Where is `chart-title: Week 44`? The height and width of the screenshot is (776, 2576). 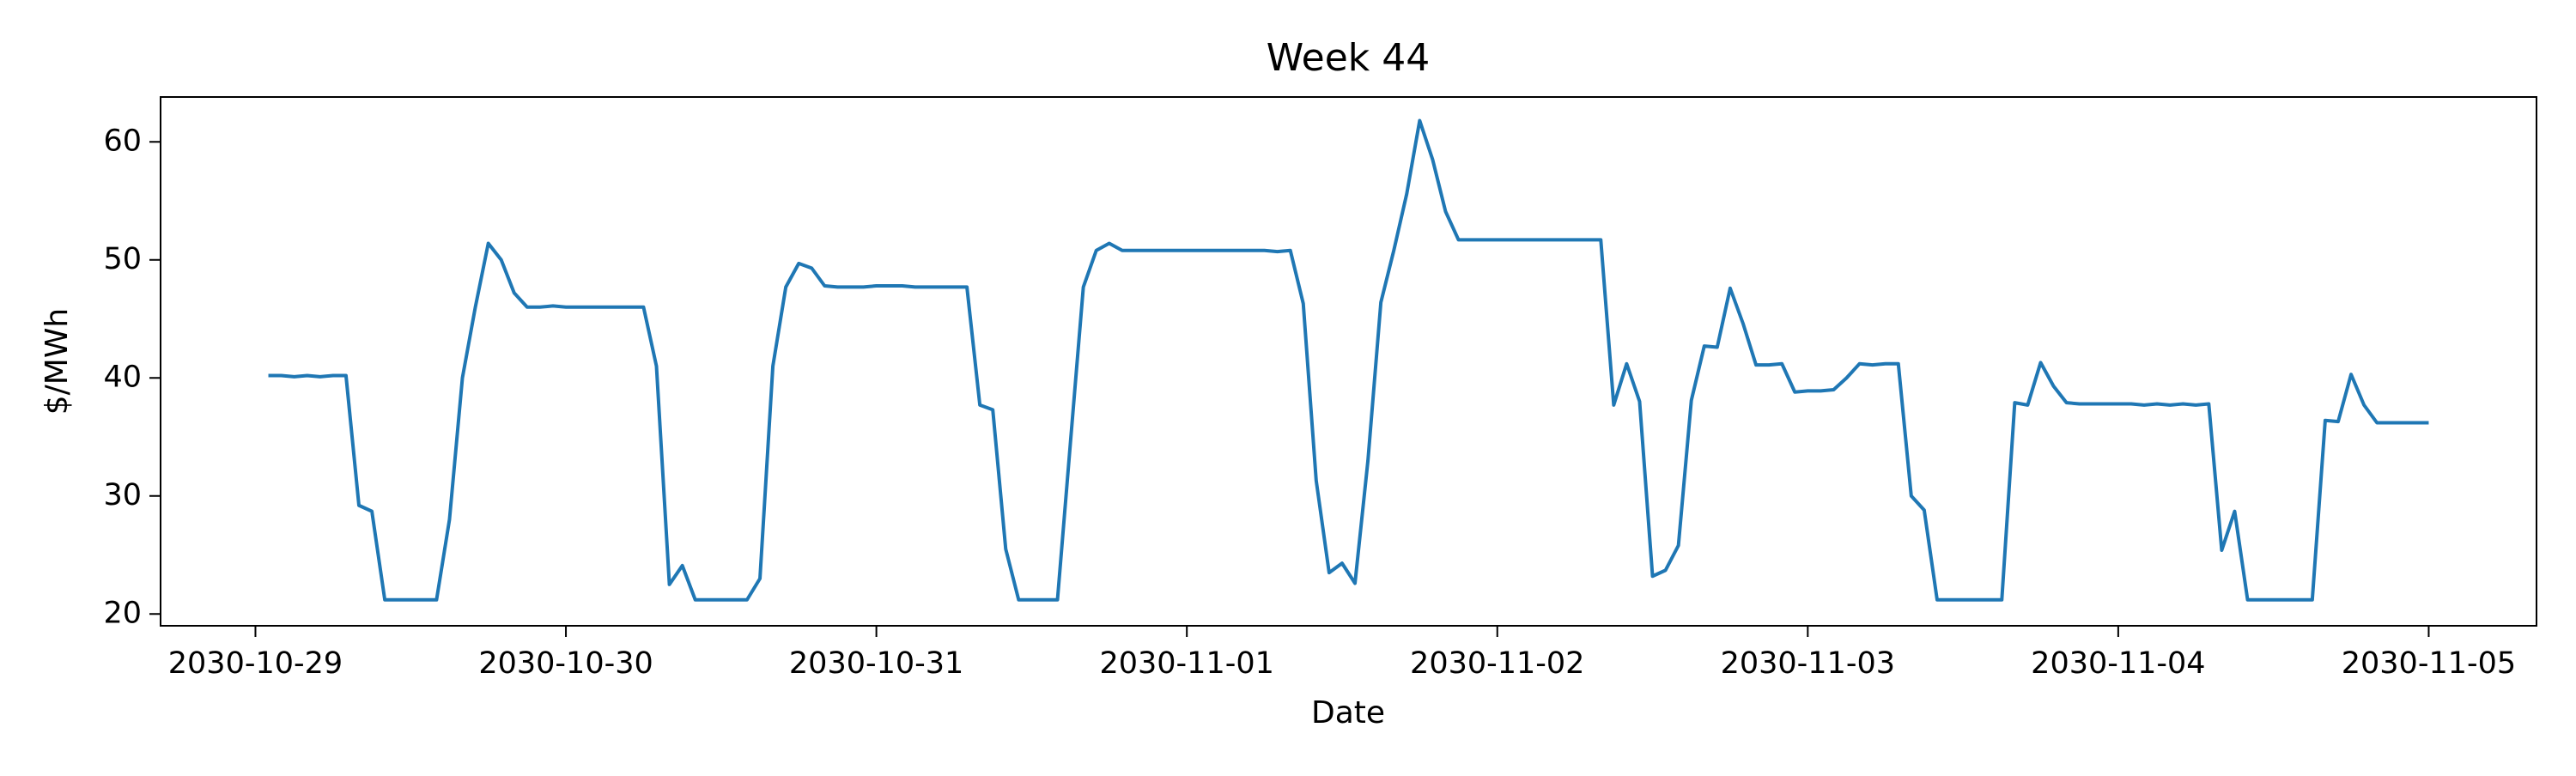 chart-title: Week 44 is located at coordinates (1349, 58).